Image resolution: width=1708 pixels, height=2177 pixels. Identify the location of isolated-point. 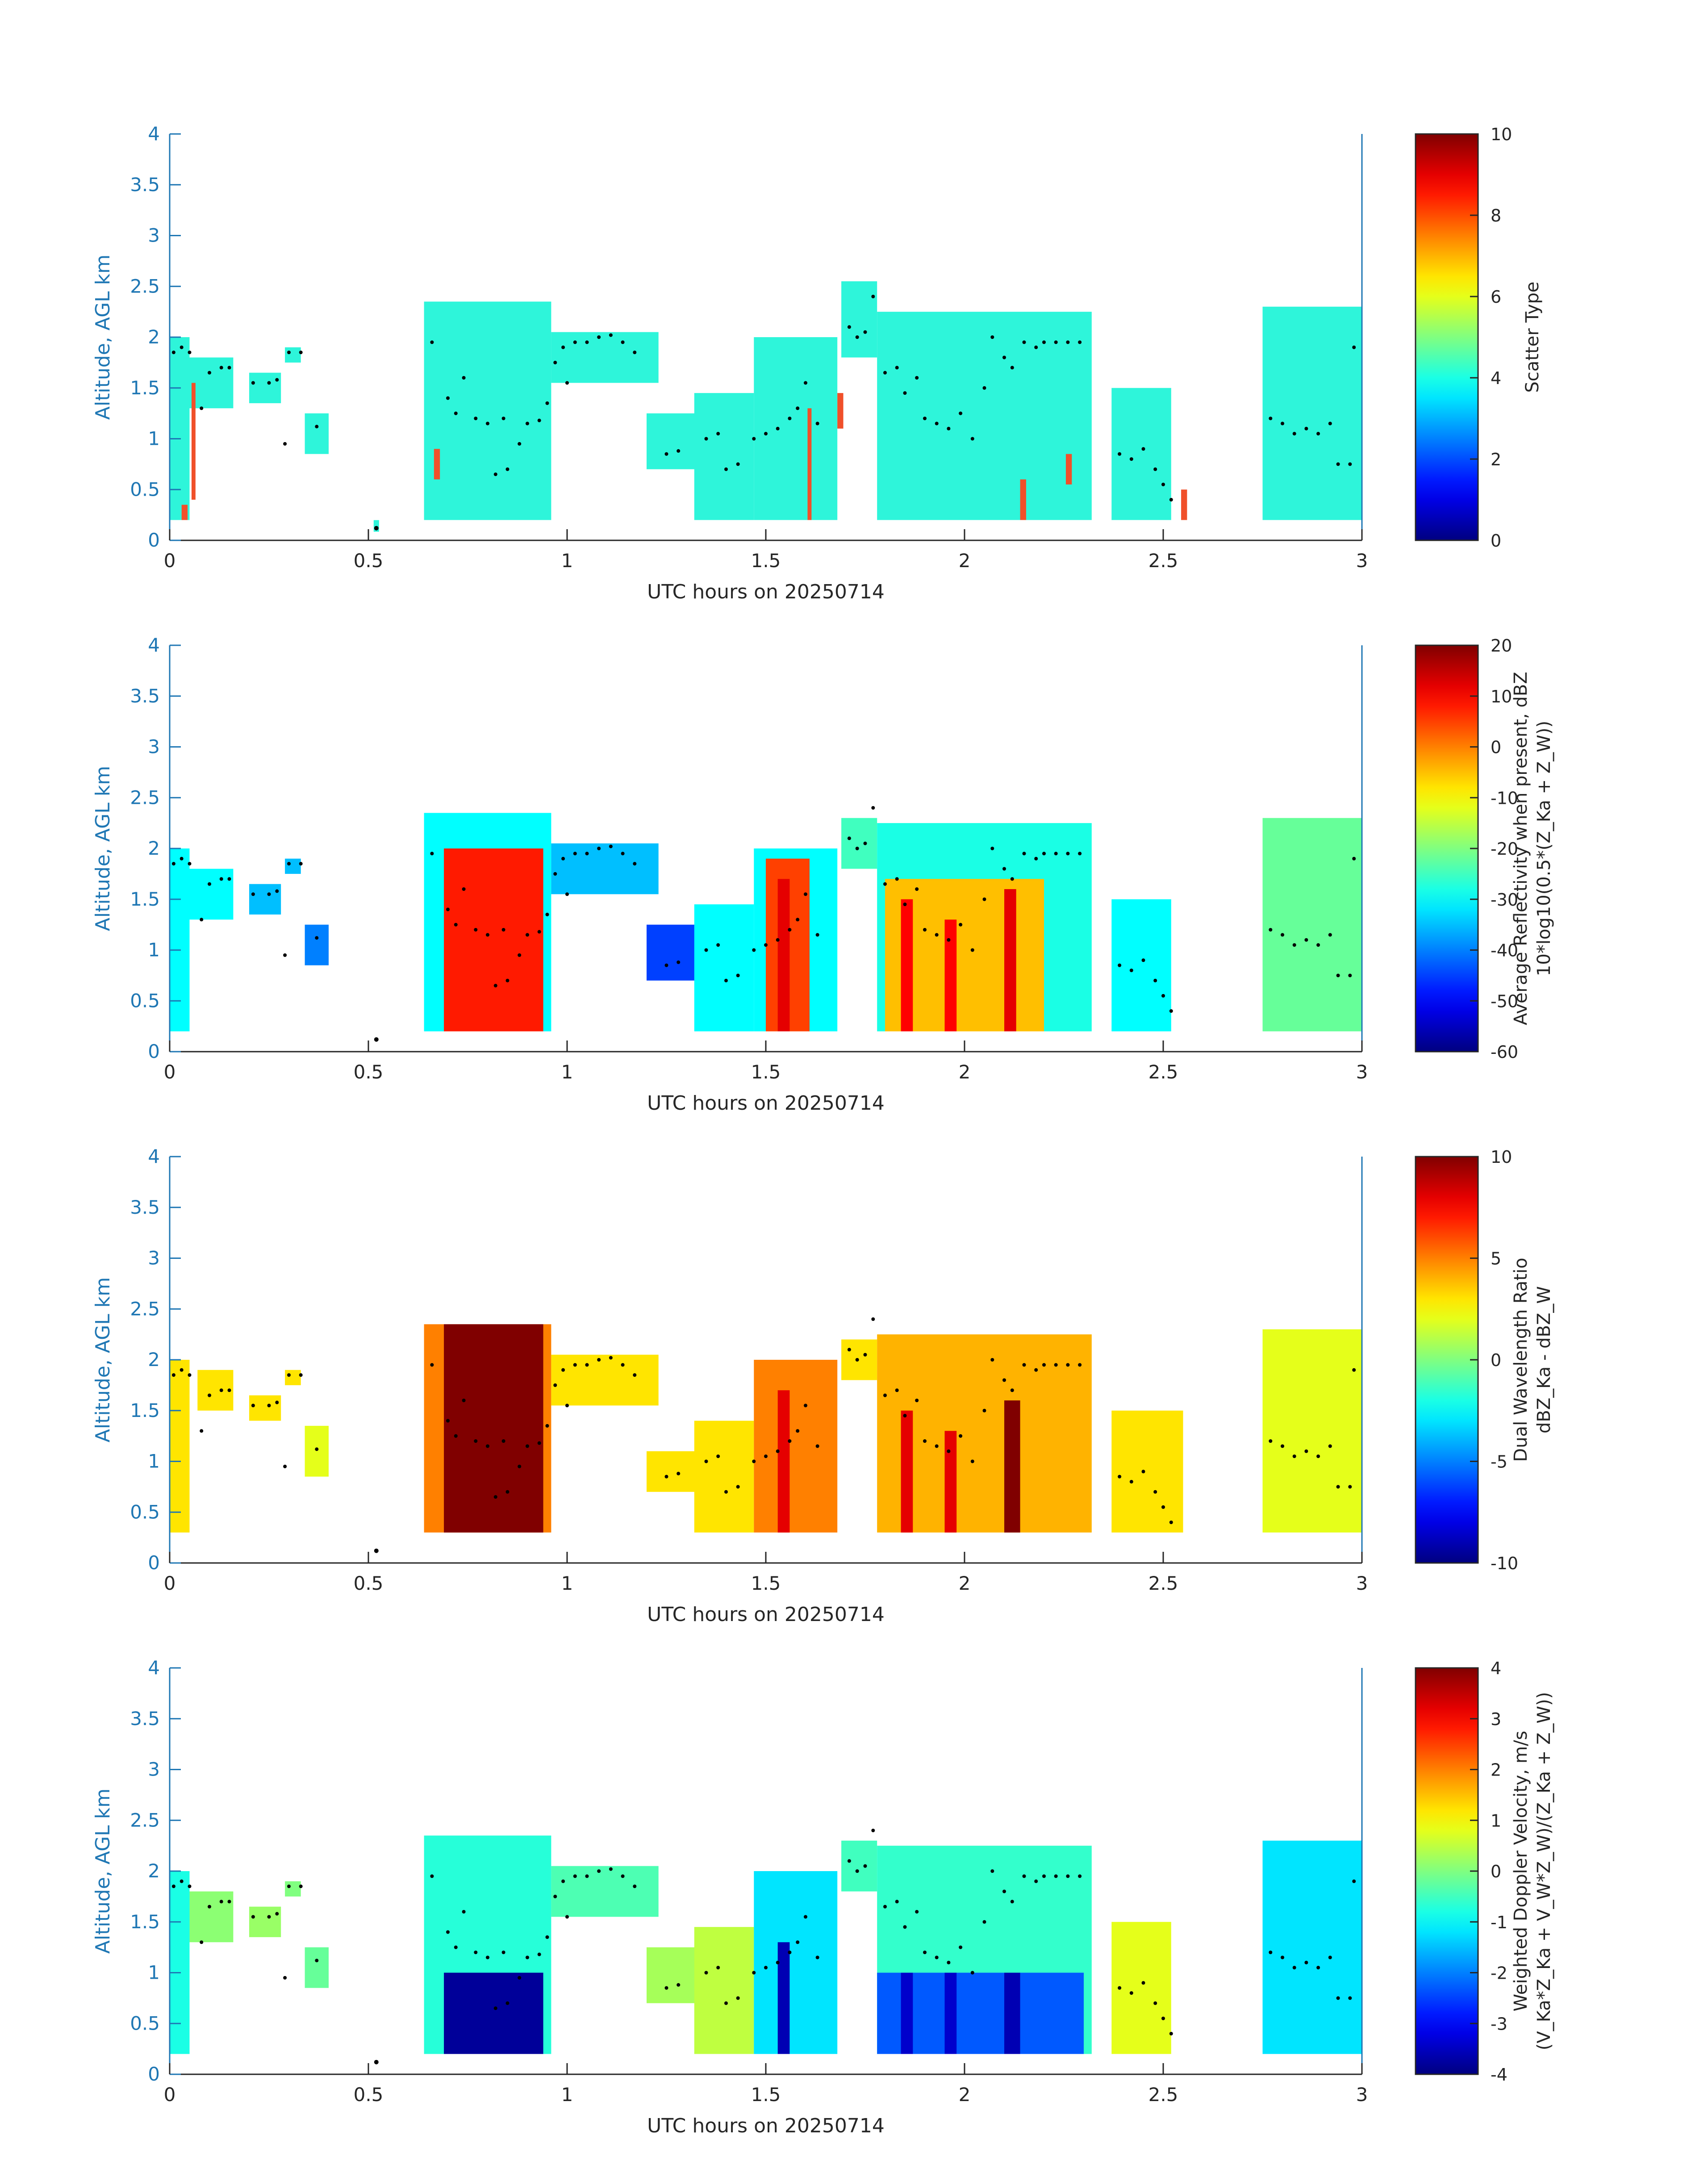
(376, 1039).